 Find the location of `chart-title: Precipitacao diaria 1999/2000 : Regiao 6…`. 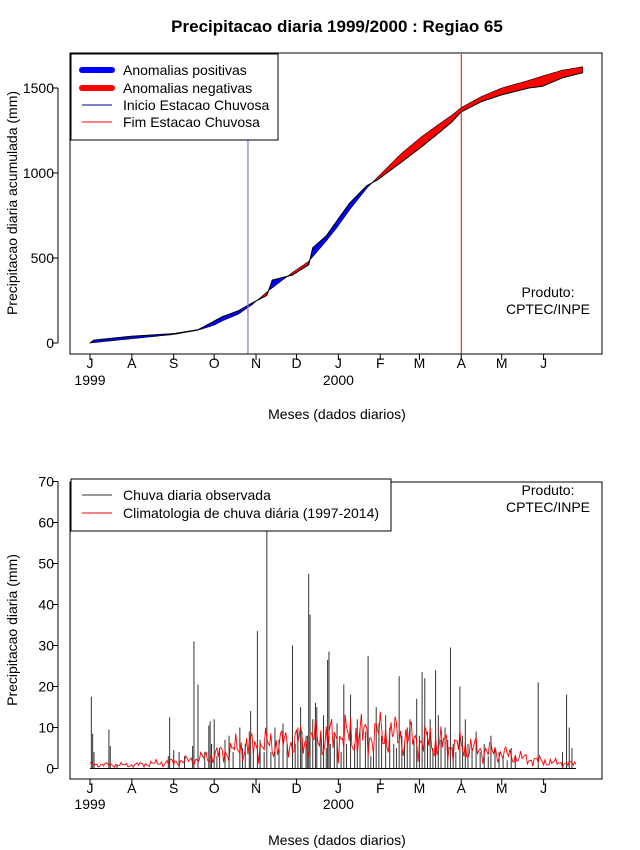

chart-title: Precipitacao diaria 1999/2000 : Regiao 6… is located at coordinates (337, 26).